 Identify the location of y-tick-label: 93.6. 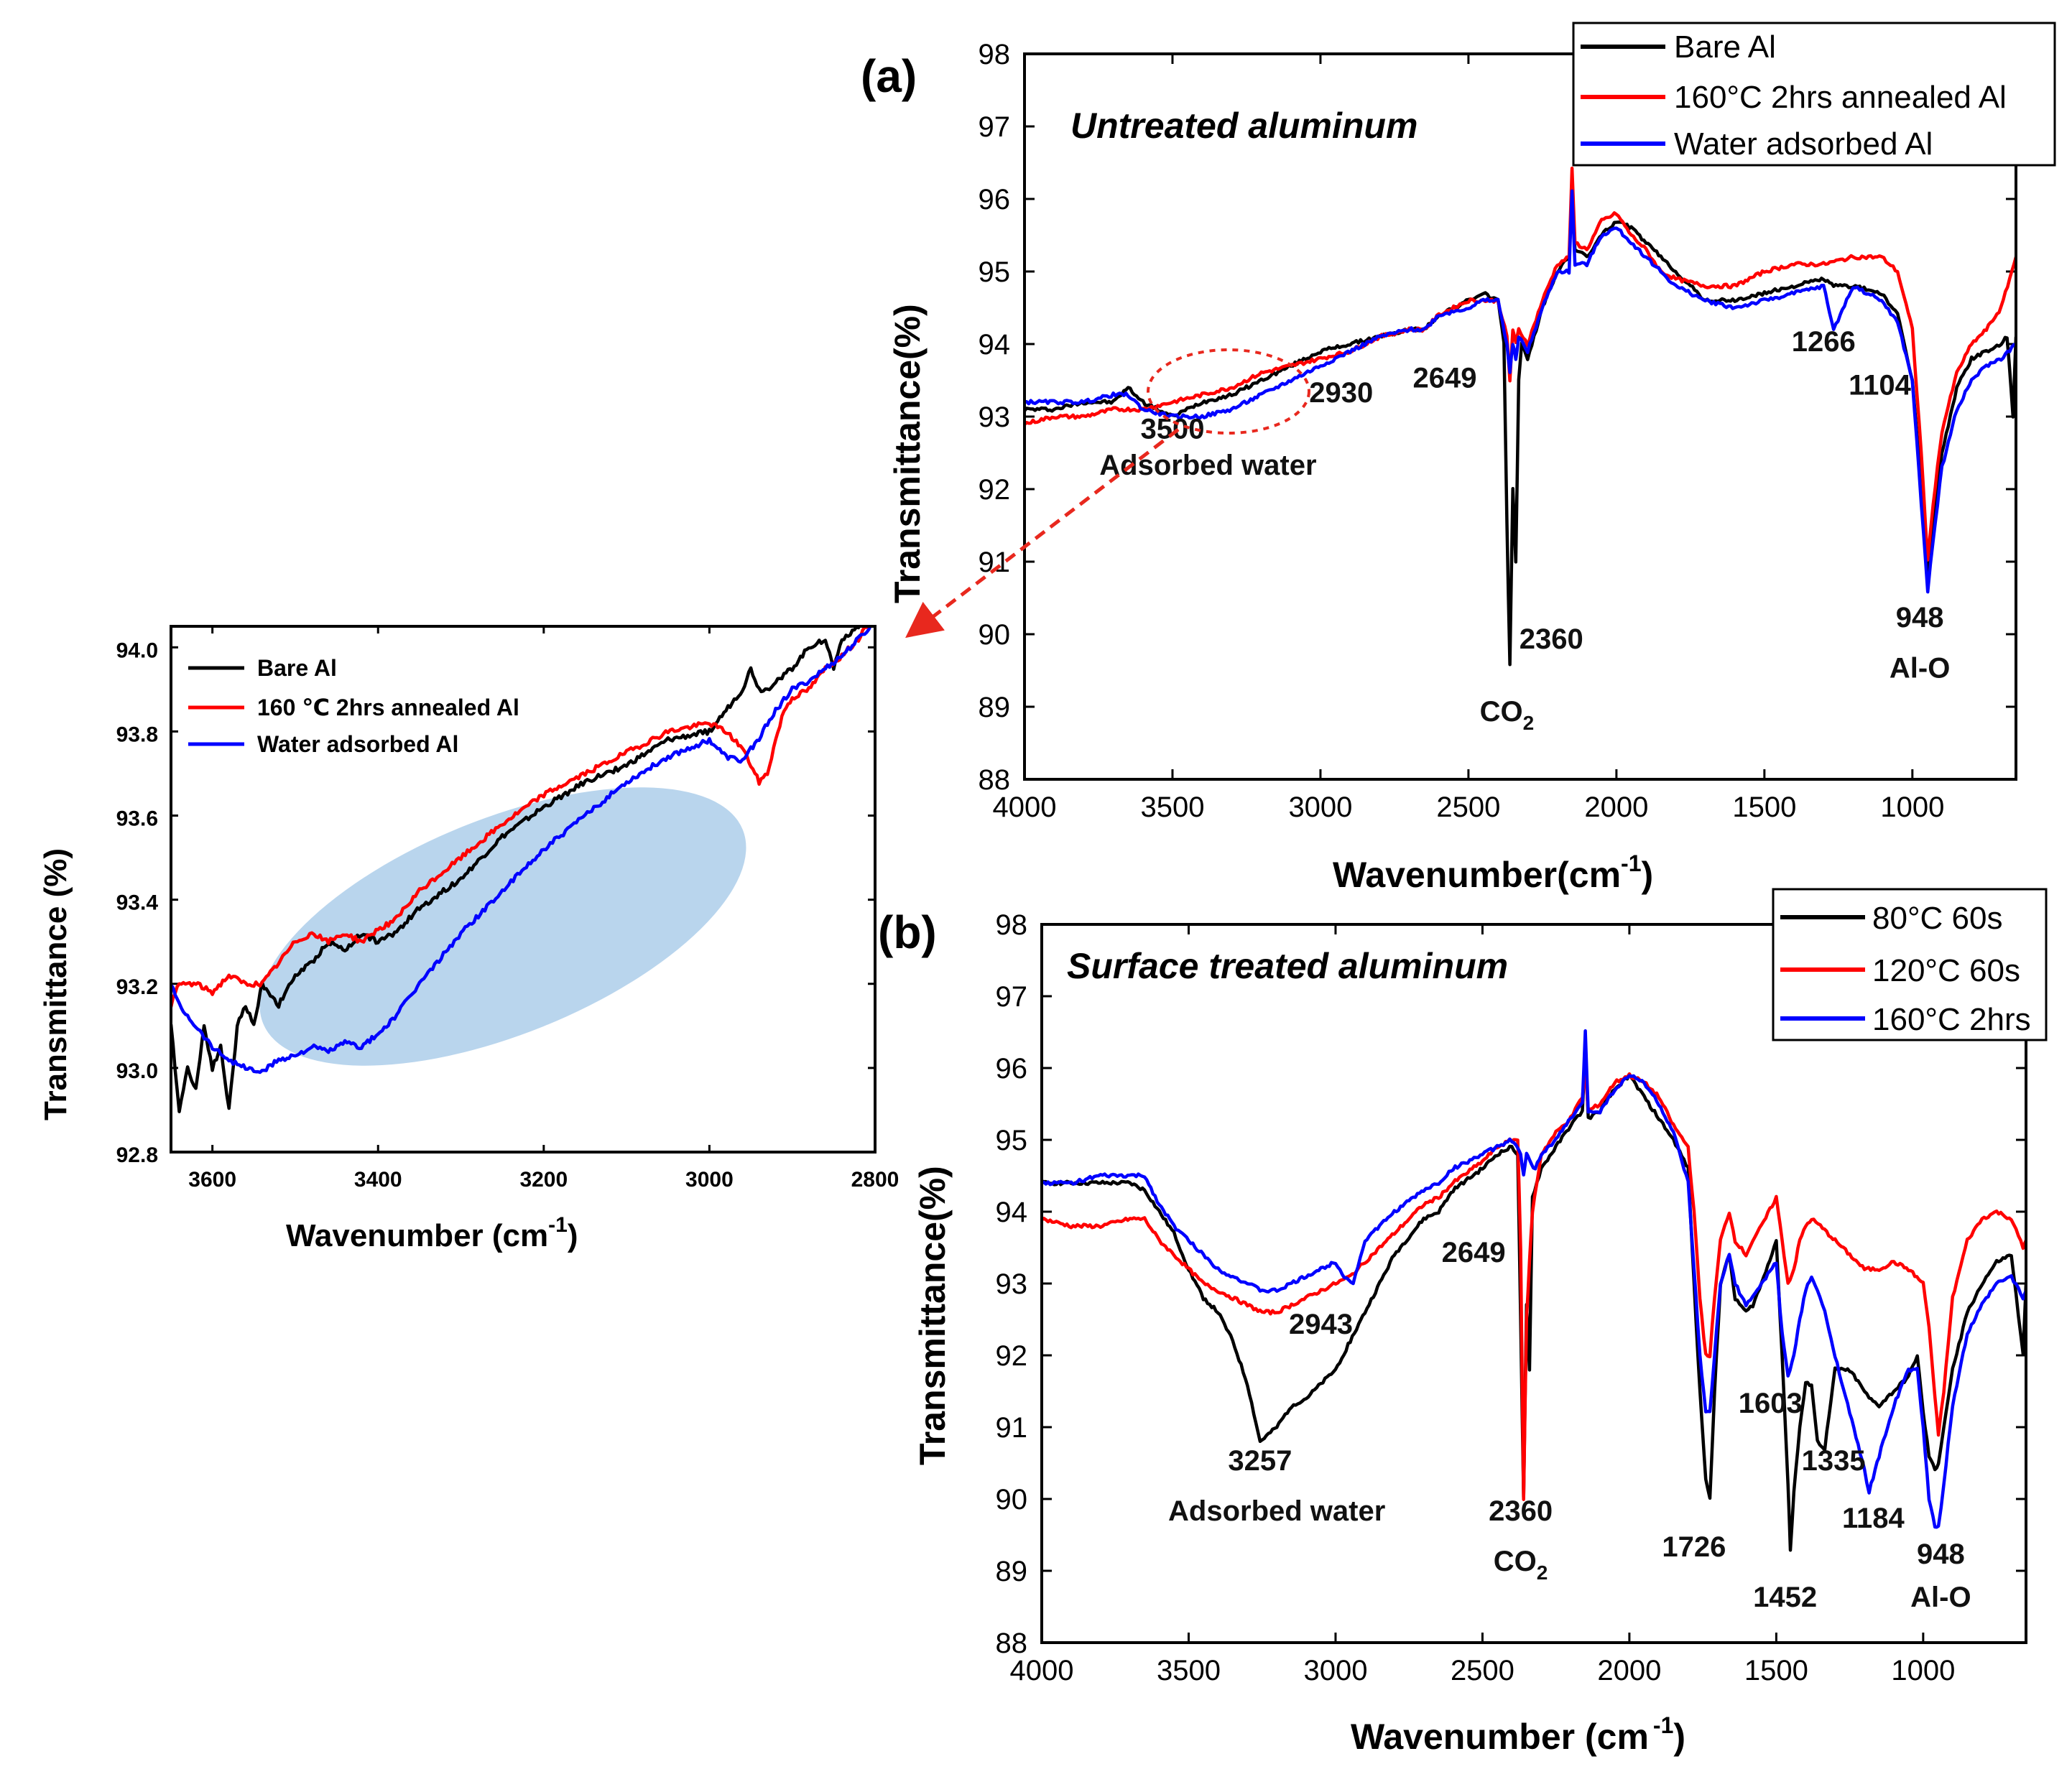
(137, 819).